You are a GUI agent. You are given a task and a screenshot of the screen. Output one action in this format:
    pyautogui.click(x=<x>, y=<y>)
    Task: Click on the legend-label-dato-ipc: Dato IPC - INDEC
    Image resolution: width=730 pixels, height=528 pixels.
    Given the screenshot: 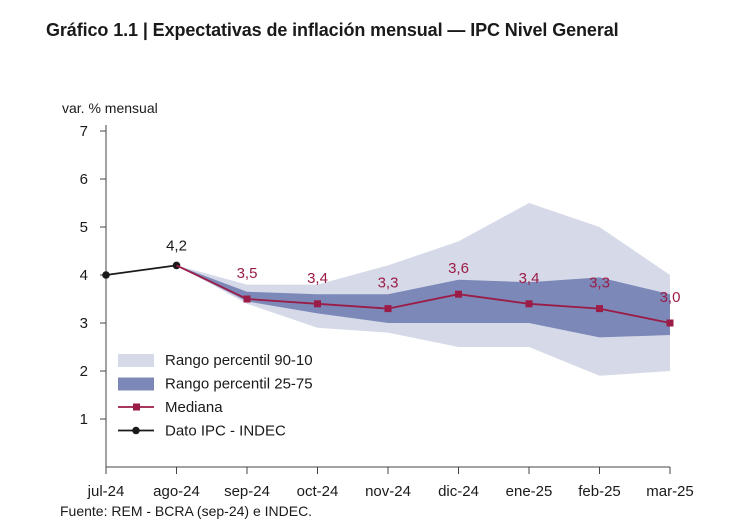 What is the action you would take?
    pyautogui.click(x=225, y=431)
    